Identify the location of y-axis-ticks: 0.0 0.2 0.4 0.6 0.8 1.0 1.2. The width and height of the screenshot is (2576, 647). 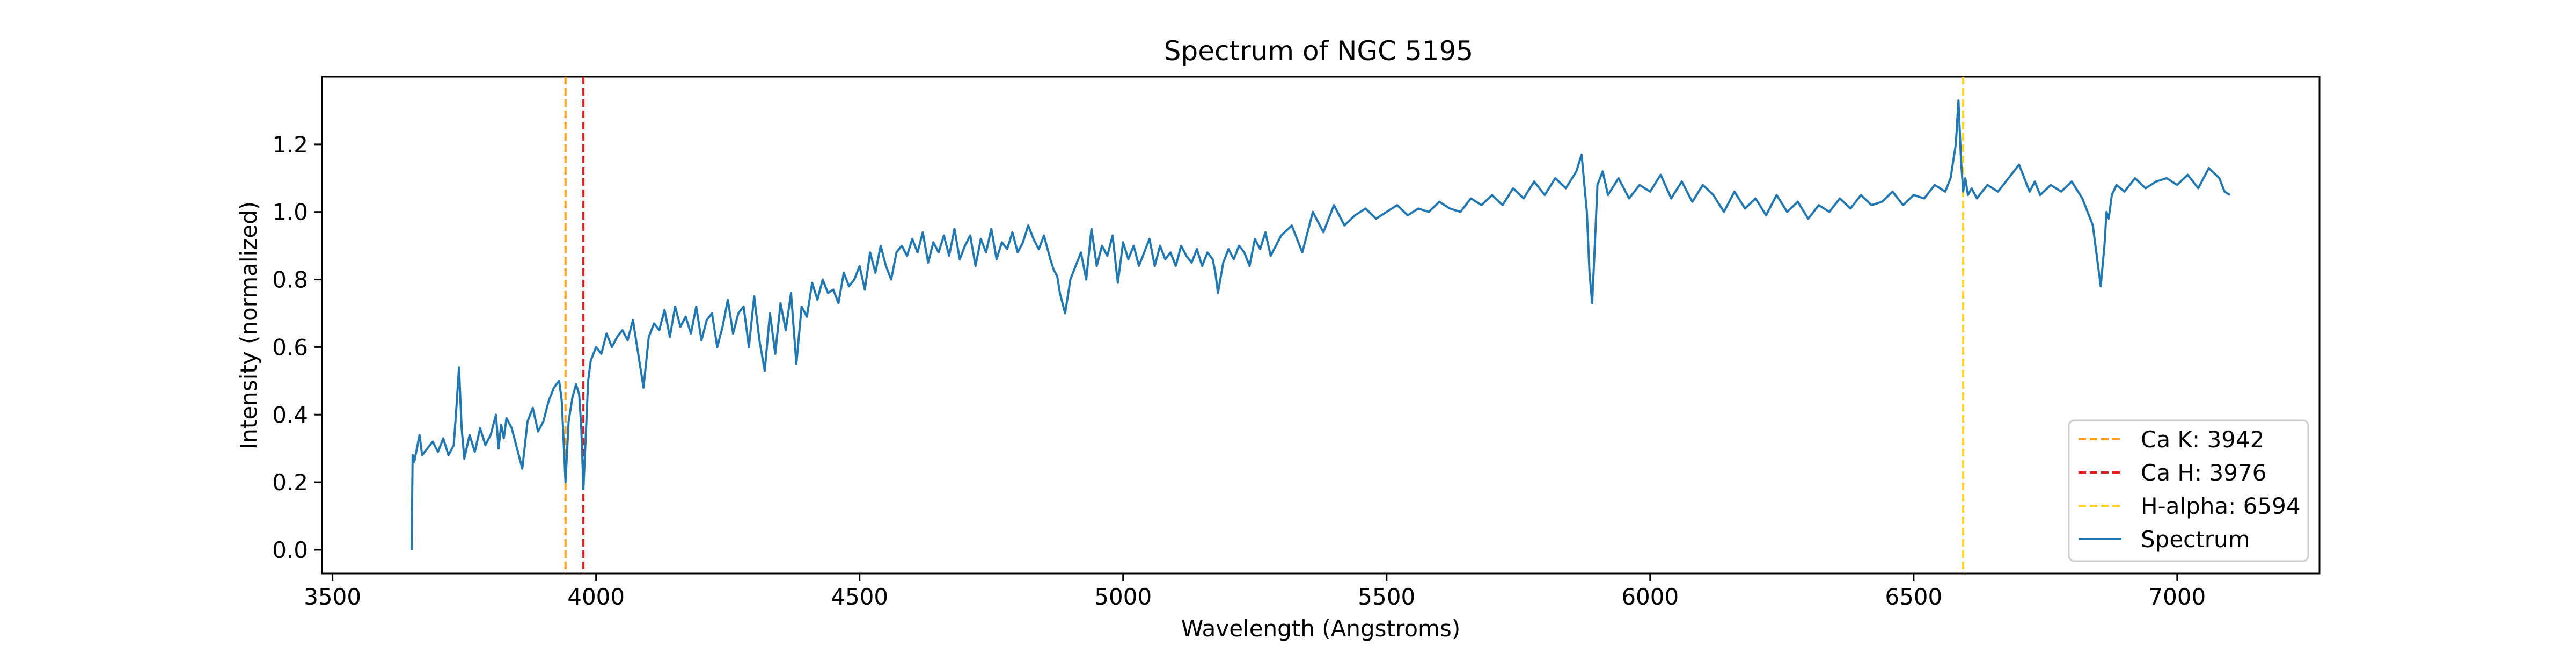
(297, 347).